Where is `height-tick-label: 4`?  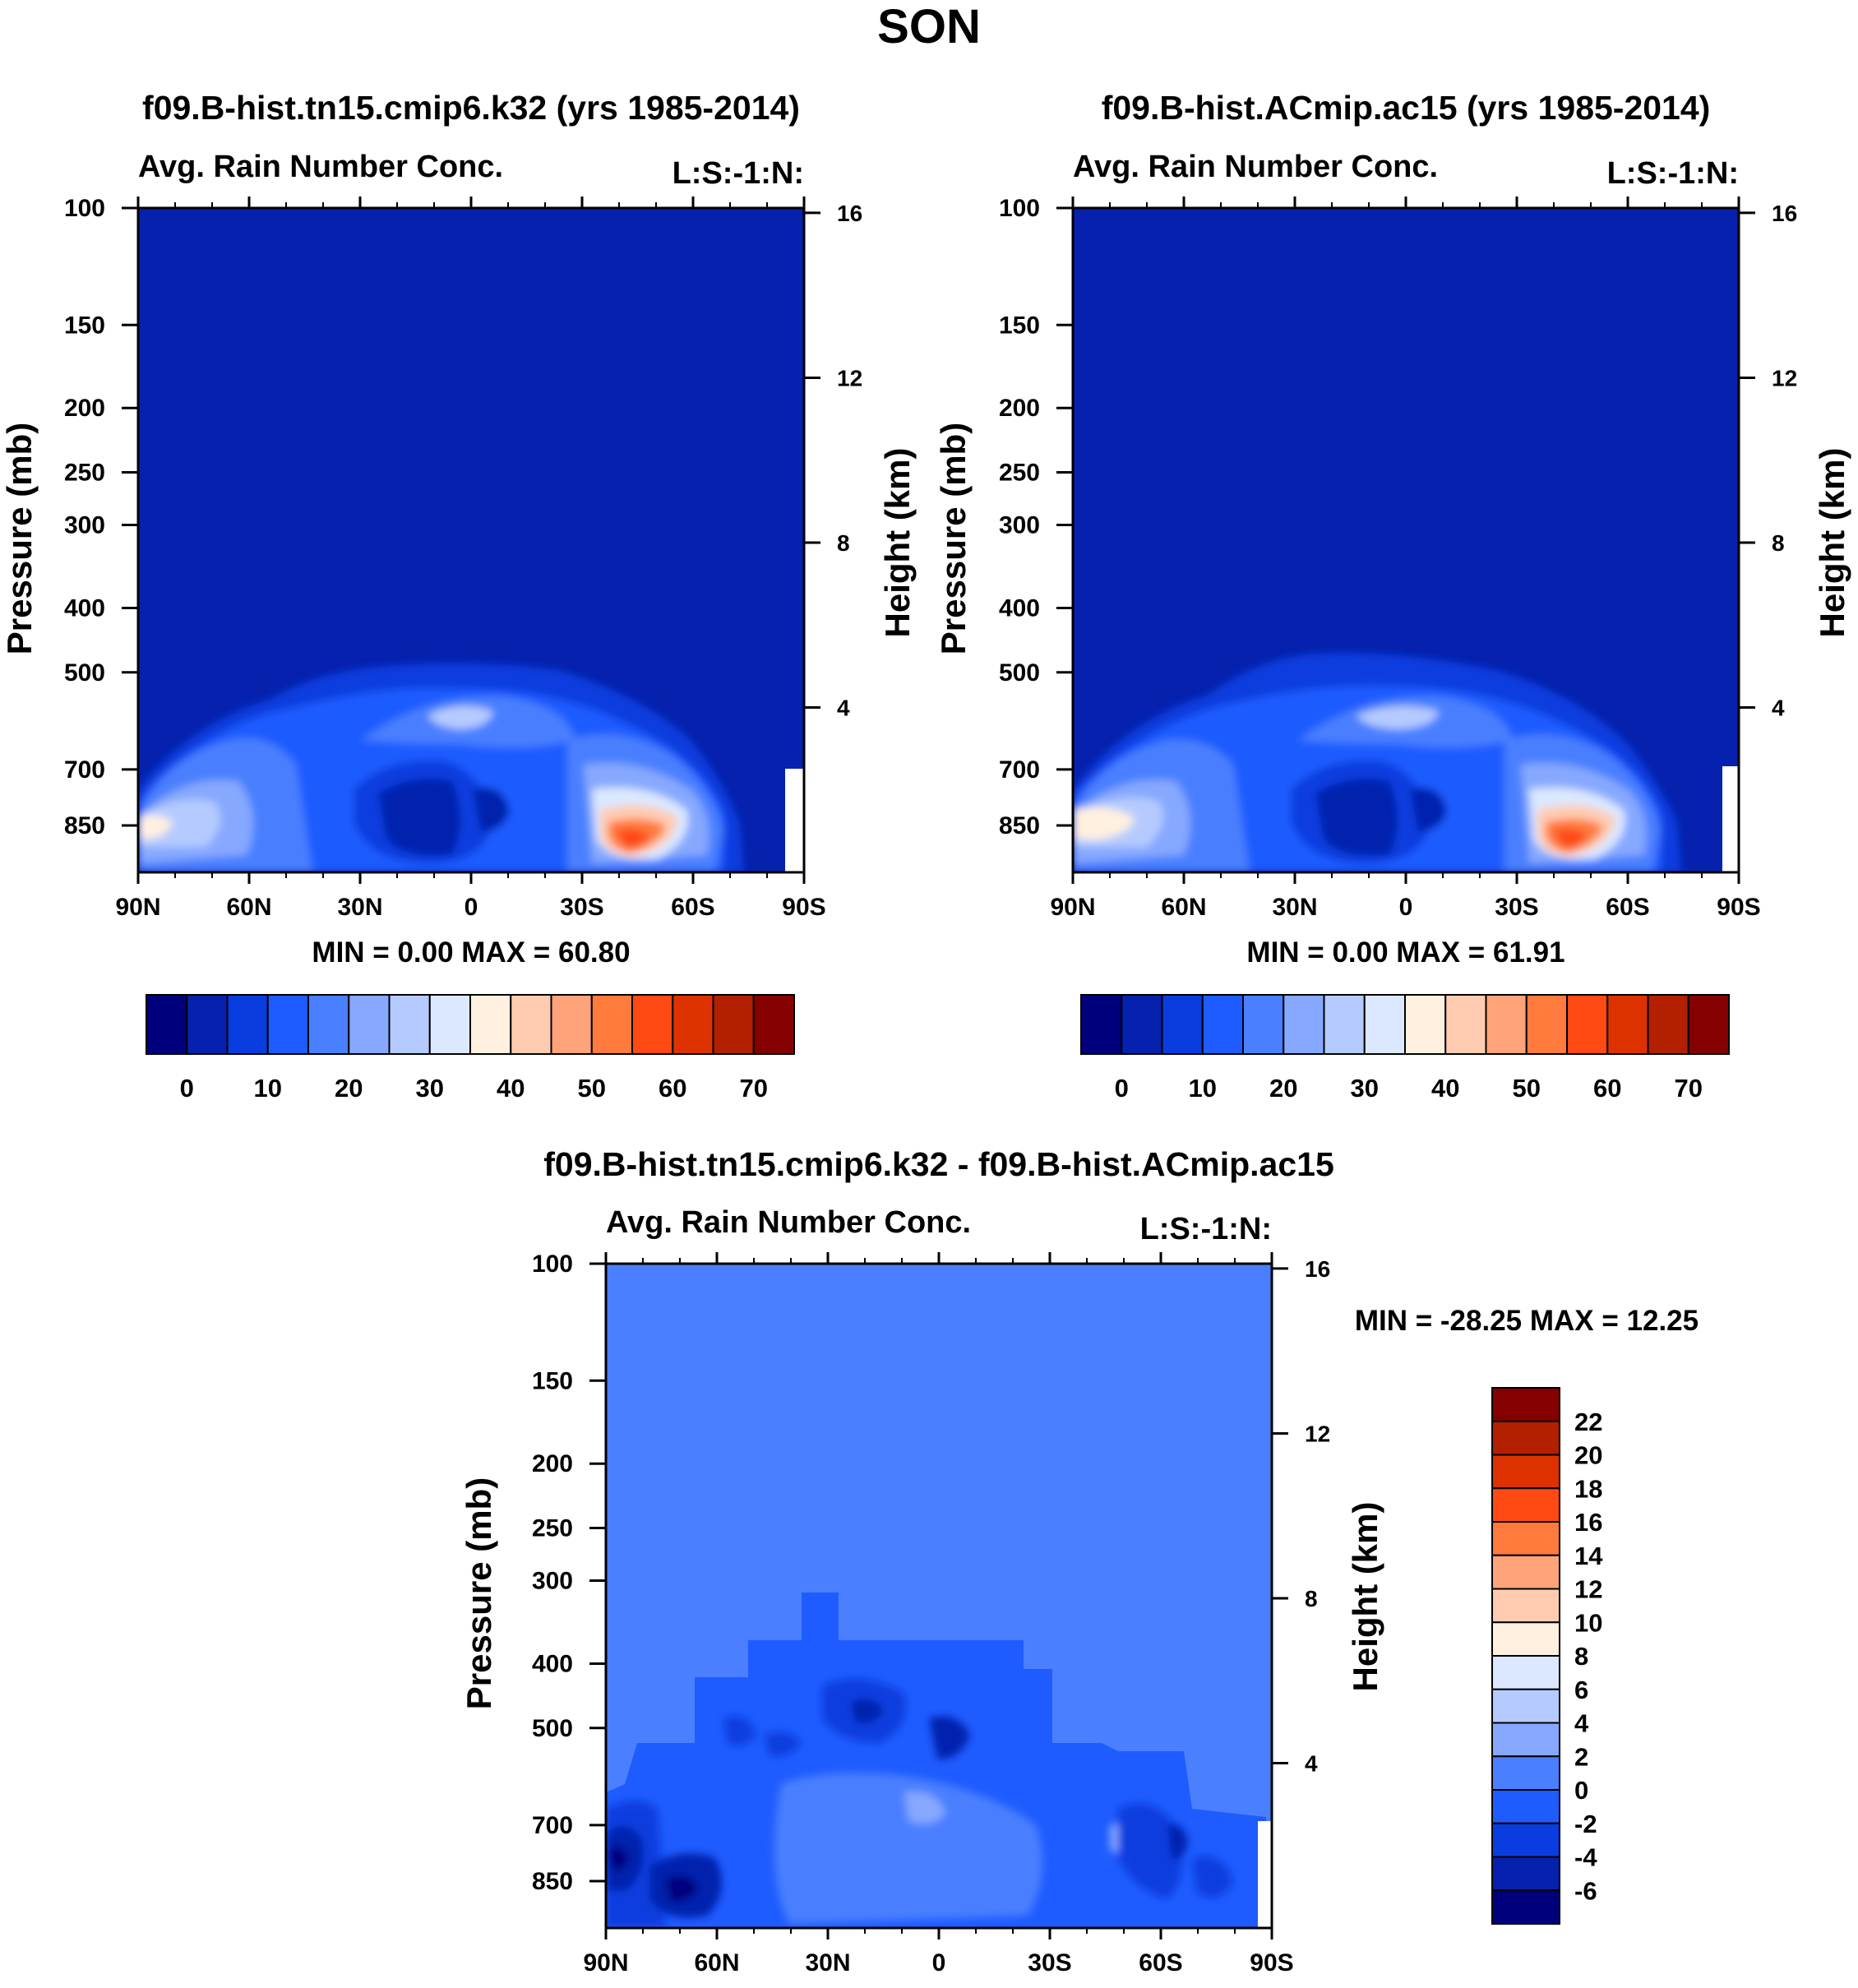
height-tick-label: 4 is located at coordinates (1311, 1763).